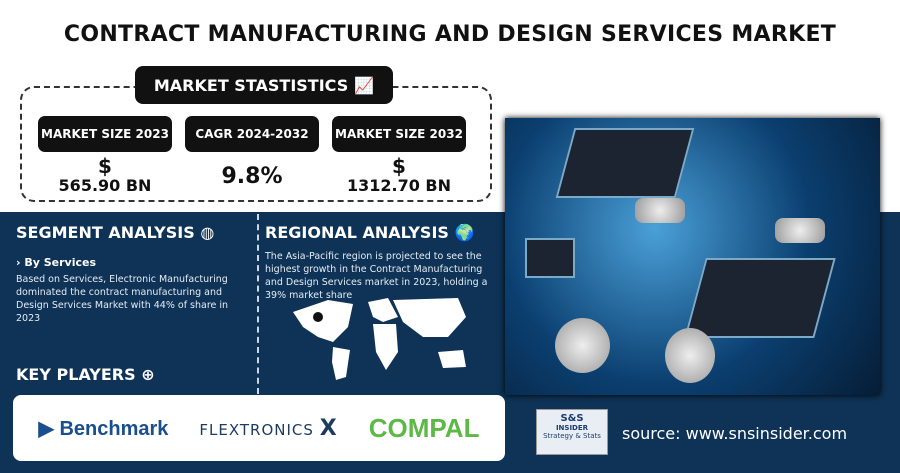  Describe the element at coordinates (357, 232) in the screenshot. I see `regional-heading-label: REGIONAL ANALYSIS` at that location.